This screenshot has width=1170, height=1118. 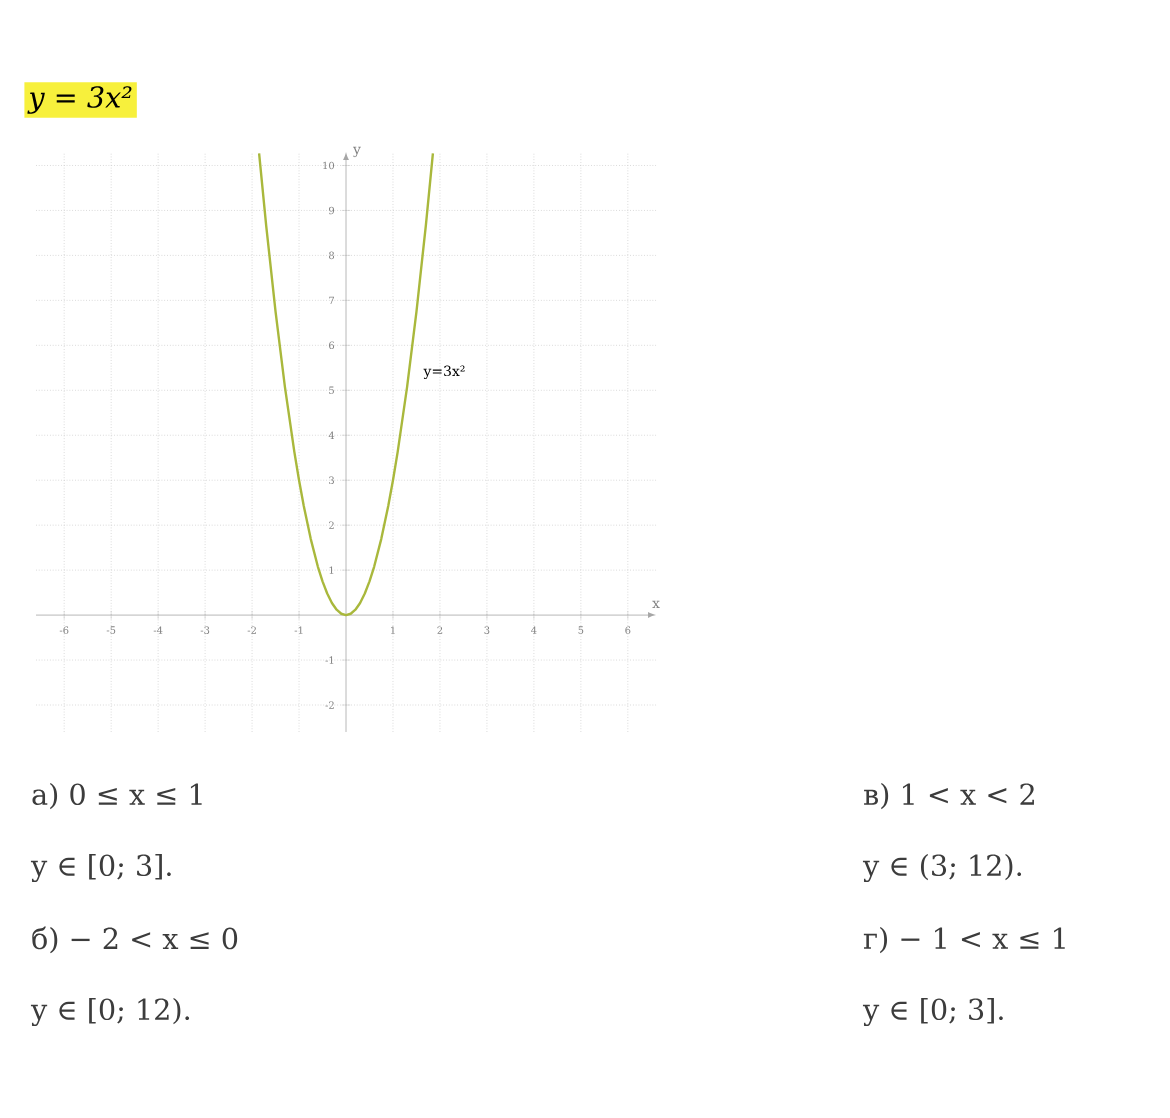 What do you see at coordinates (942, 868) in the screenshot?
I see `text: y ∈ (3; 12).` at bounding box center [942, 868].